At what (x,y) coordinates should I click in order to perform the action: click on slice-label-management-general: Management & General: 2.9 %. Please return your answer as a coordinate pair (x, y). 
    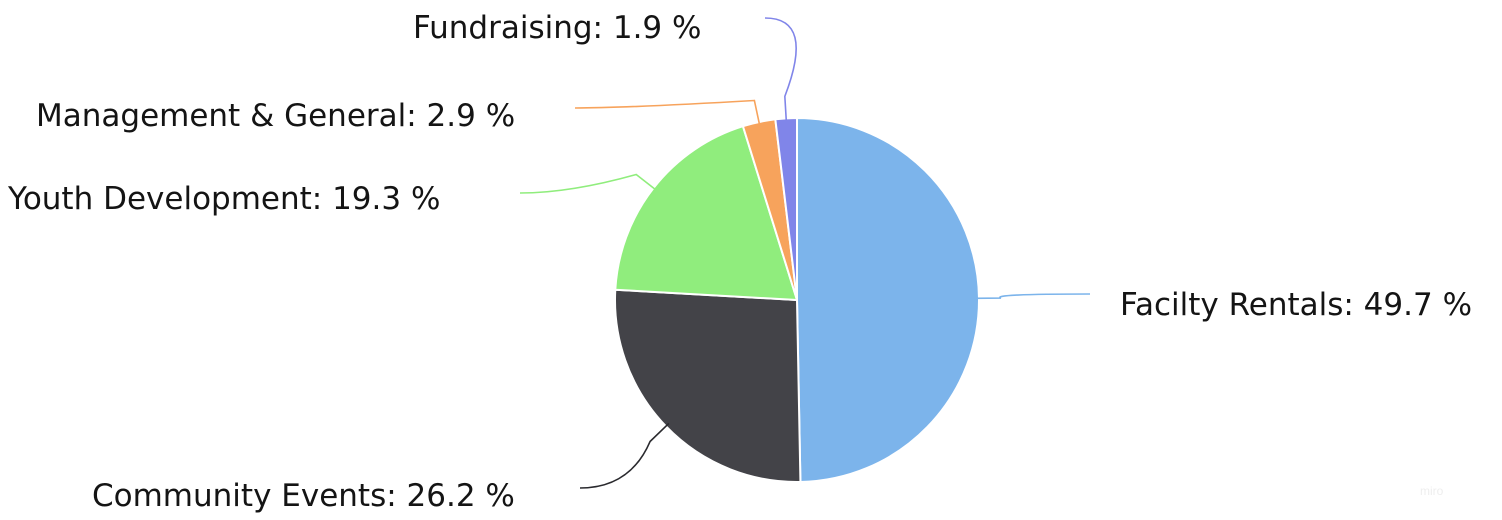
    Looking at the image, I should click on (275, 116).